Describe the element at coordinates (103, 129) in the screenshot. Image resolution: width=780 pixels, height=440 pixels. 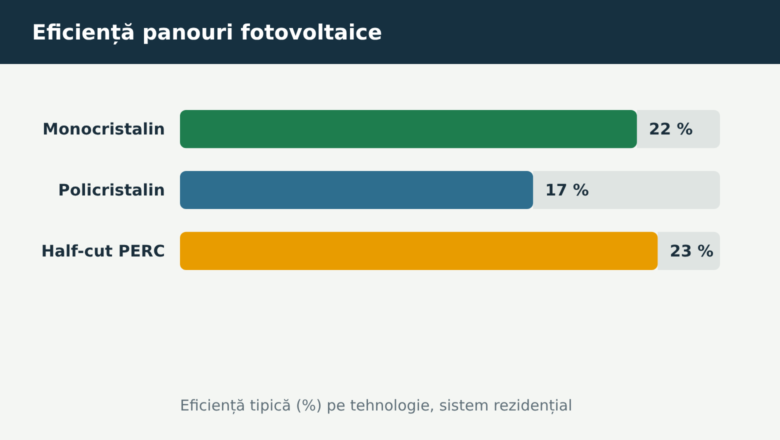
I see `y-tick-label: Monocristalin` at that location.